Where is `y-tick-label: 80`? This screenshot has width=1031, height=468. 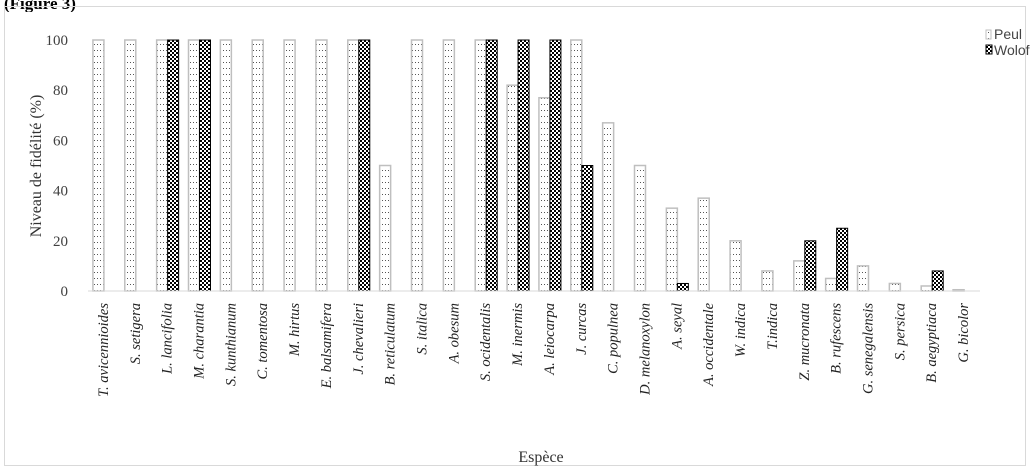 y-tick-label: 80 is located at coordinates (60, 91).